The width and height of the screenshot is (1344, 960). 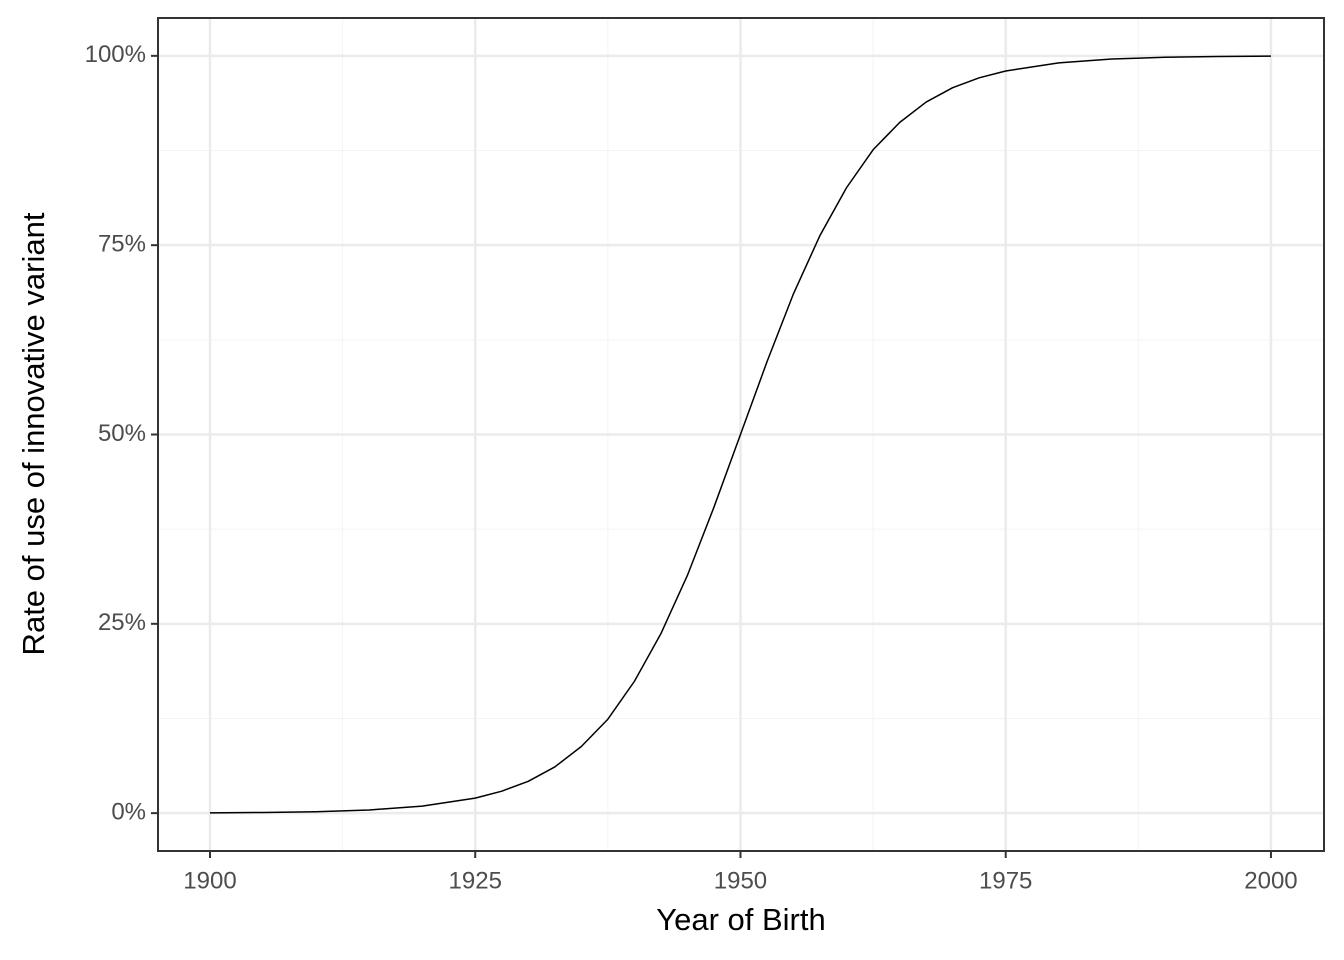 What do you see at coordinates (33, 433) in the screenshot?
I see `y-axis-title: Rate of use of innovative variant` at bounding box center [33, 433].